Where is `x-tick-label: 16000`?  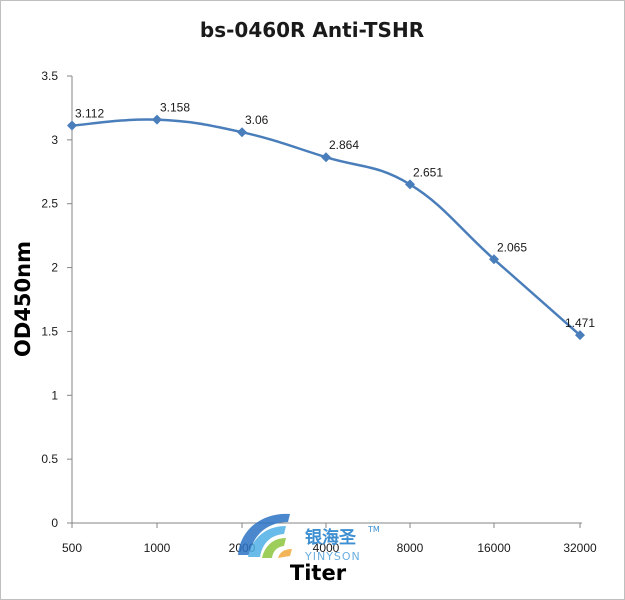 x-tick-label: 16000 is located at coordinates (494, 548).